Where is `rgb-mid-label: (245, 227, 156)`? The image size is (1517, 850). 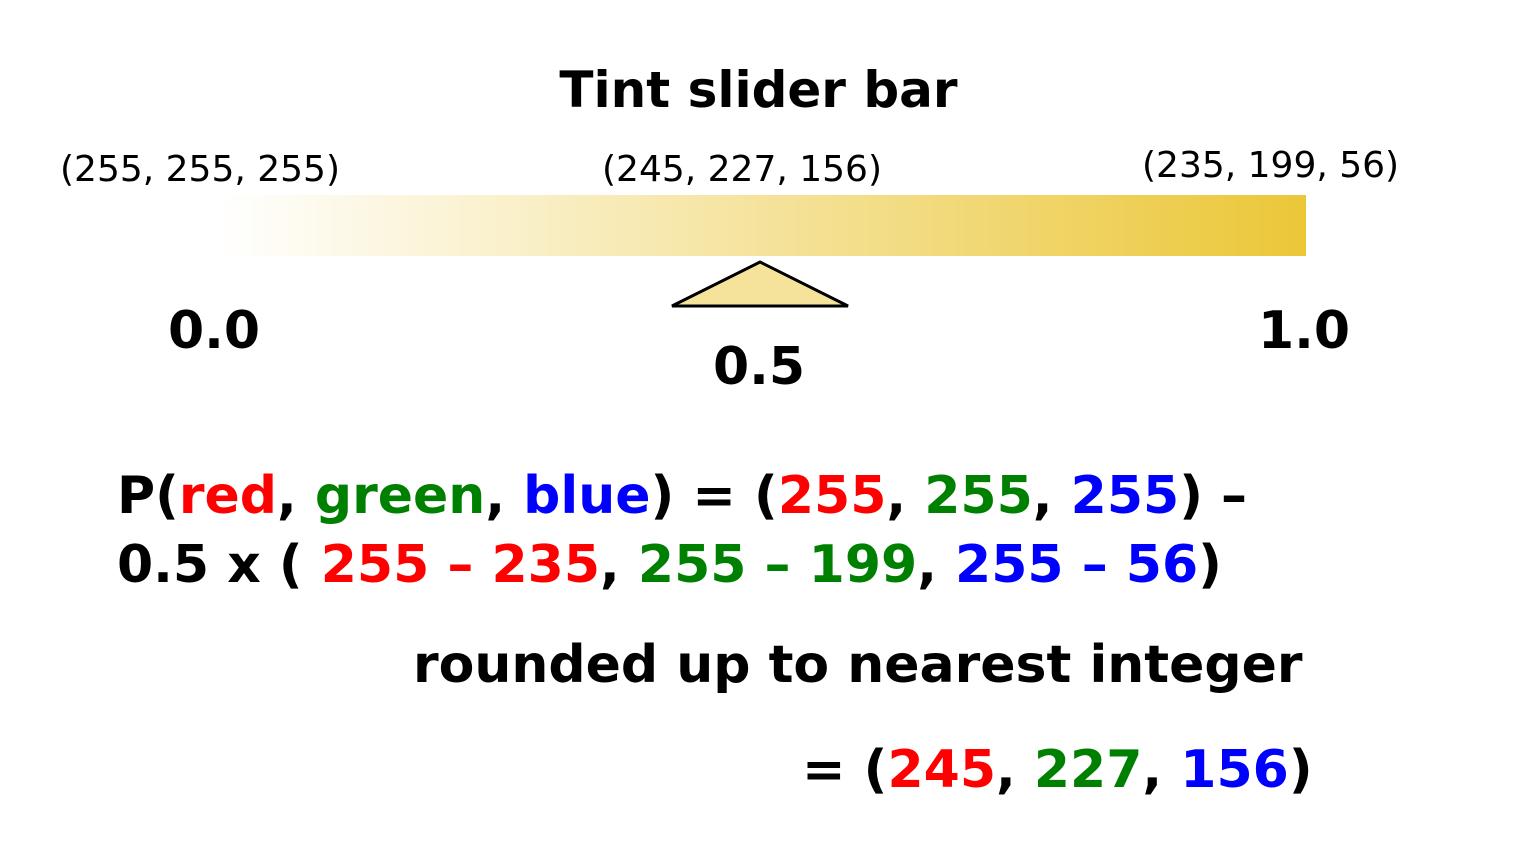 rgb-mid-label: (245, 227, 156) is located at coordinates (742, 169).